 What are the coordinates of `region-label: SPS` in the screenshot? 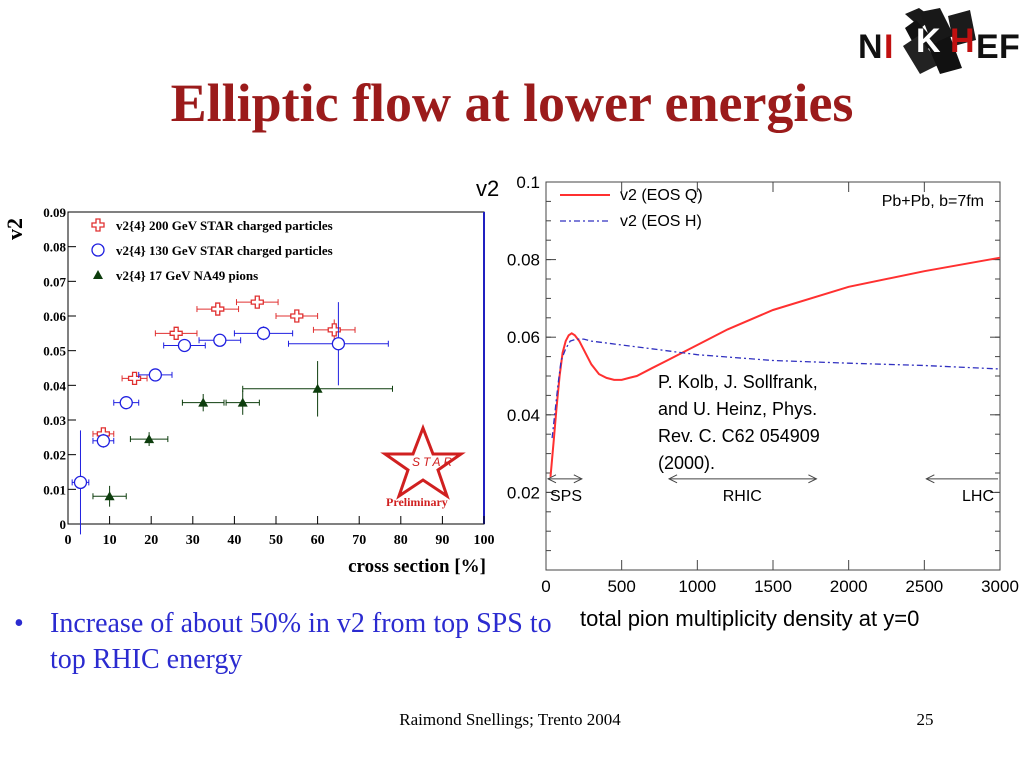 It's located at (566, 496).